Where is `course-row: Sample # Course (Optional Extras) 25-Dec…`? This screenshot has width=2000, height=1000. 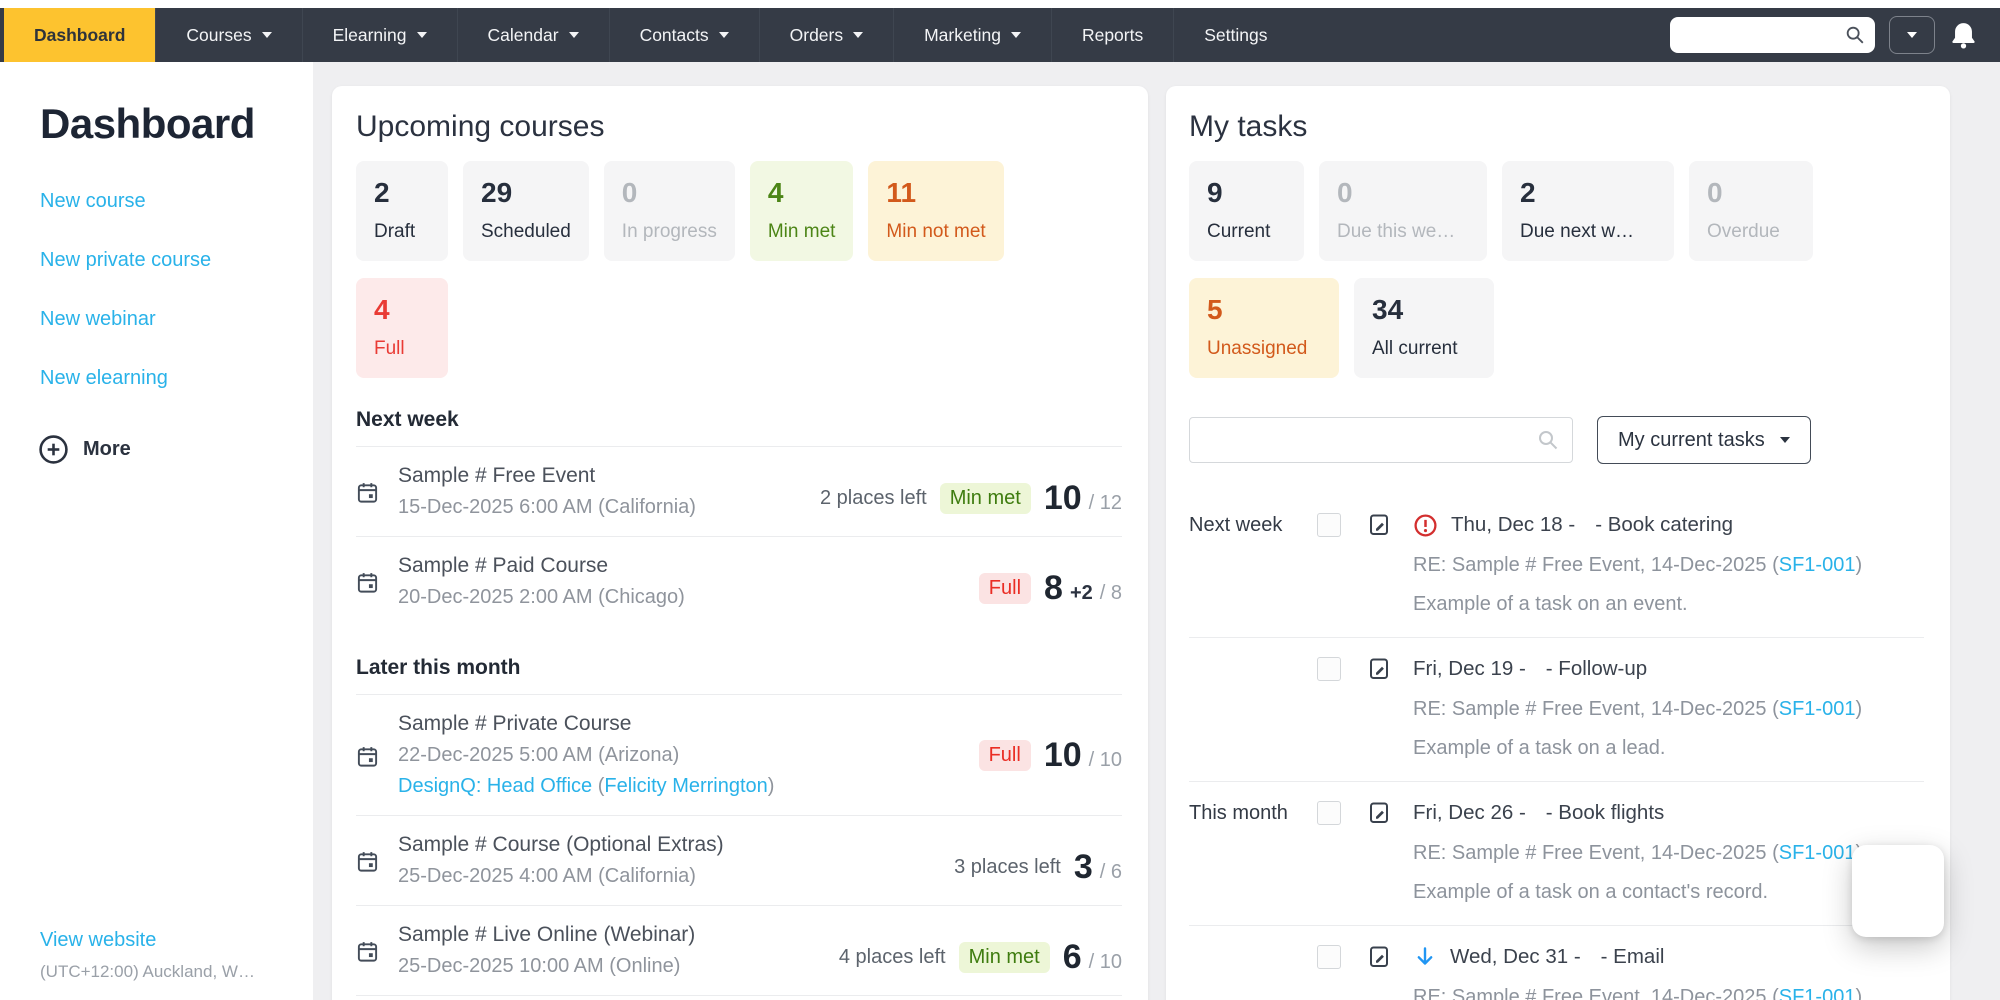
course-row: Sample # Course (Optional Extras) 25-Dec… is located at coordinates (739, 860).